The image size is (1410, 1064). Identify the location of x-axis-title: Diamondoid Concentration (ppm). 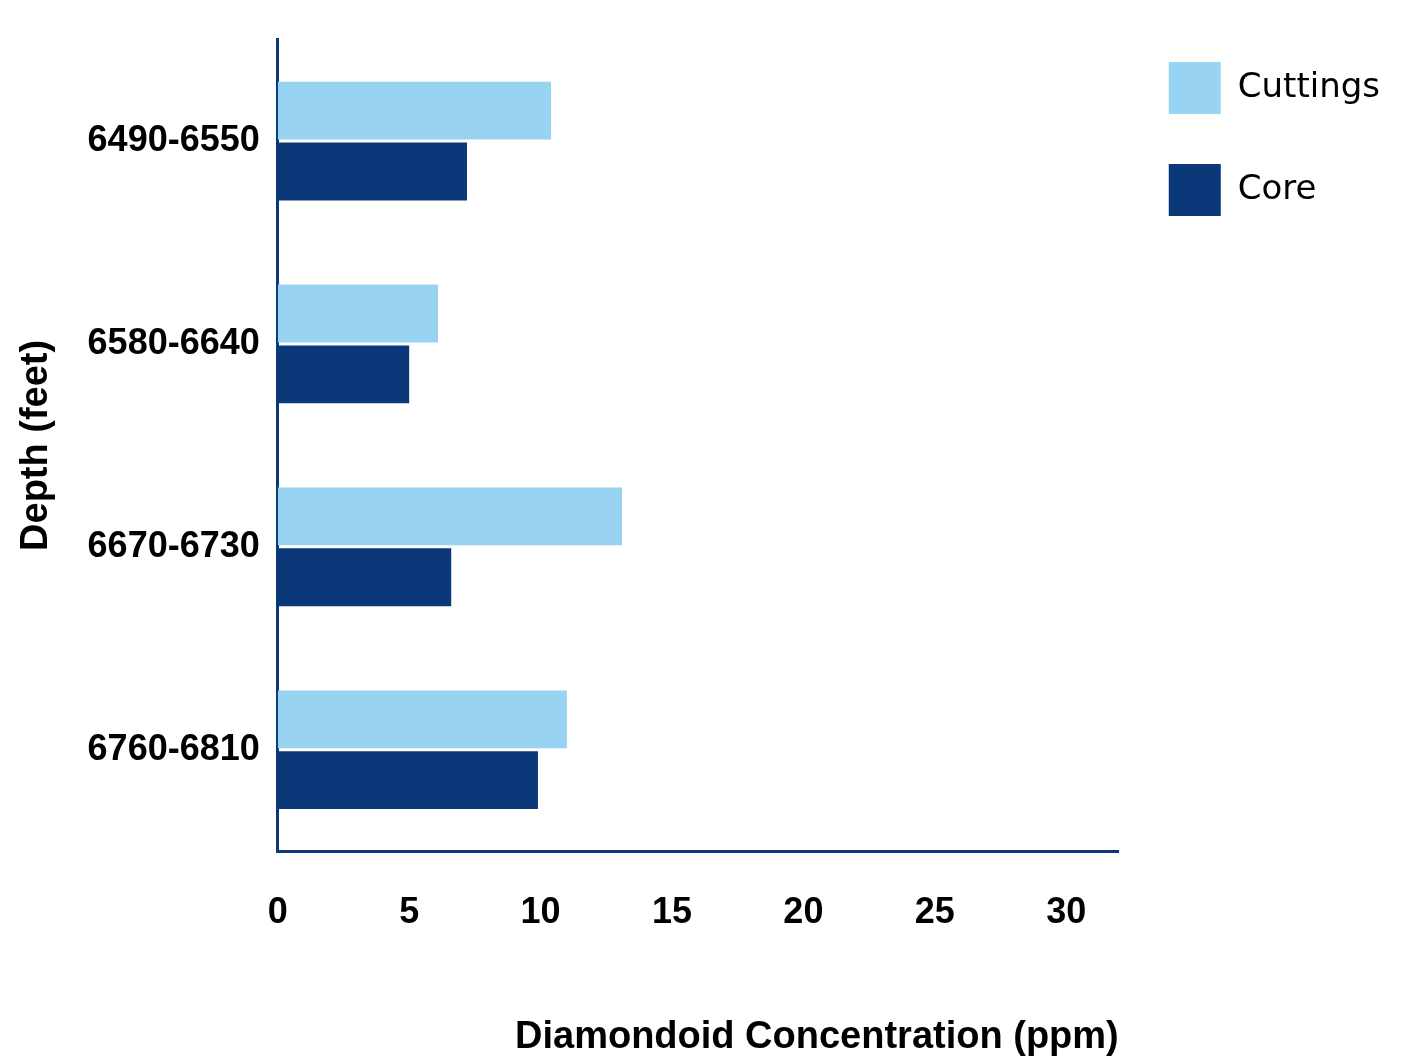
(817, 1034).